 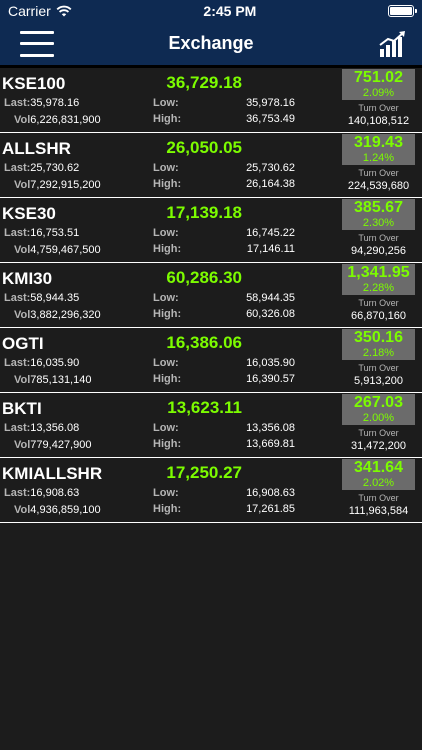 What do you see at coordinates (22, 408) in the screenshot?
I see `index-symbol: BKTI` at bounding box center [22, 408].